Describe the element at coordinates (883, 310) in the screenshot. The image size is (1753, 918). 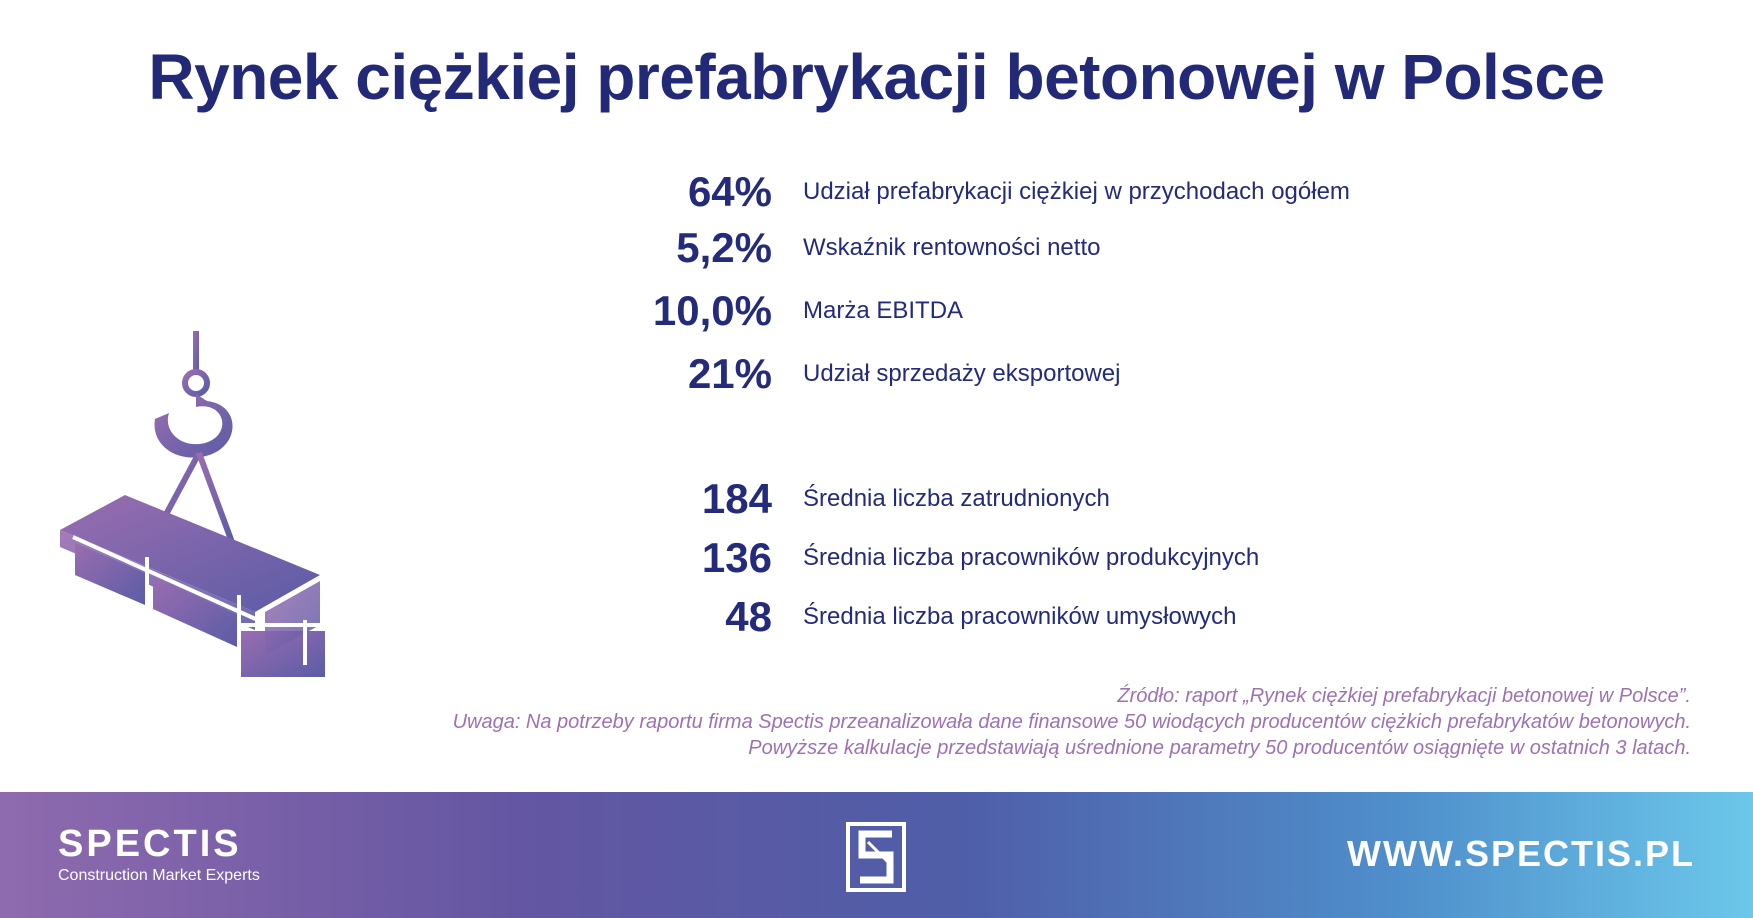
I see `stat-label: Marża EBITDA` at that location.